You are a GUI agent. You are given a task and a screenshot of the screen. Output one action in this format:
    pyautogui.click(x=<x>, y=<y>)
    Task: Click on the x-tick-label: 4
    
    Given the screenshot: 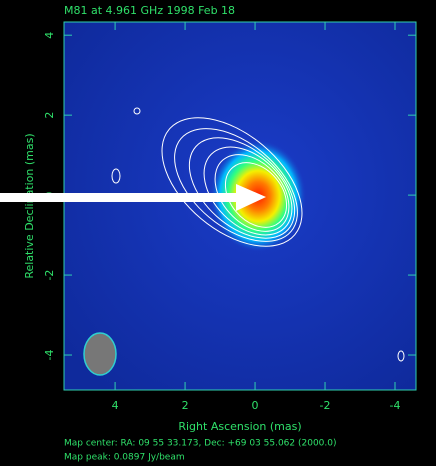 What is the action you would take?
    pyautogui.click(x=115, y=405)
    